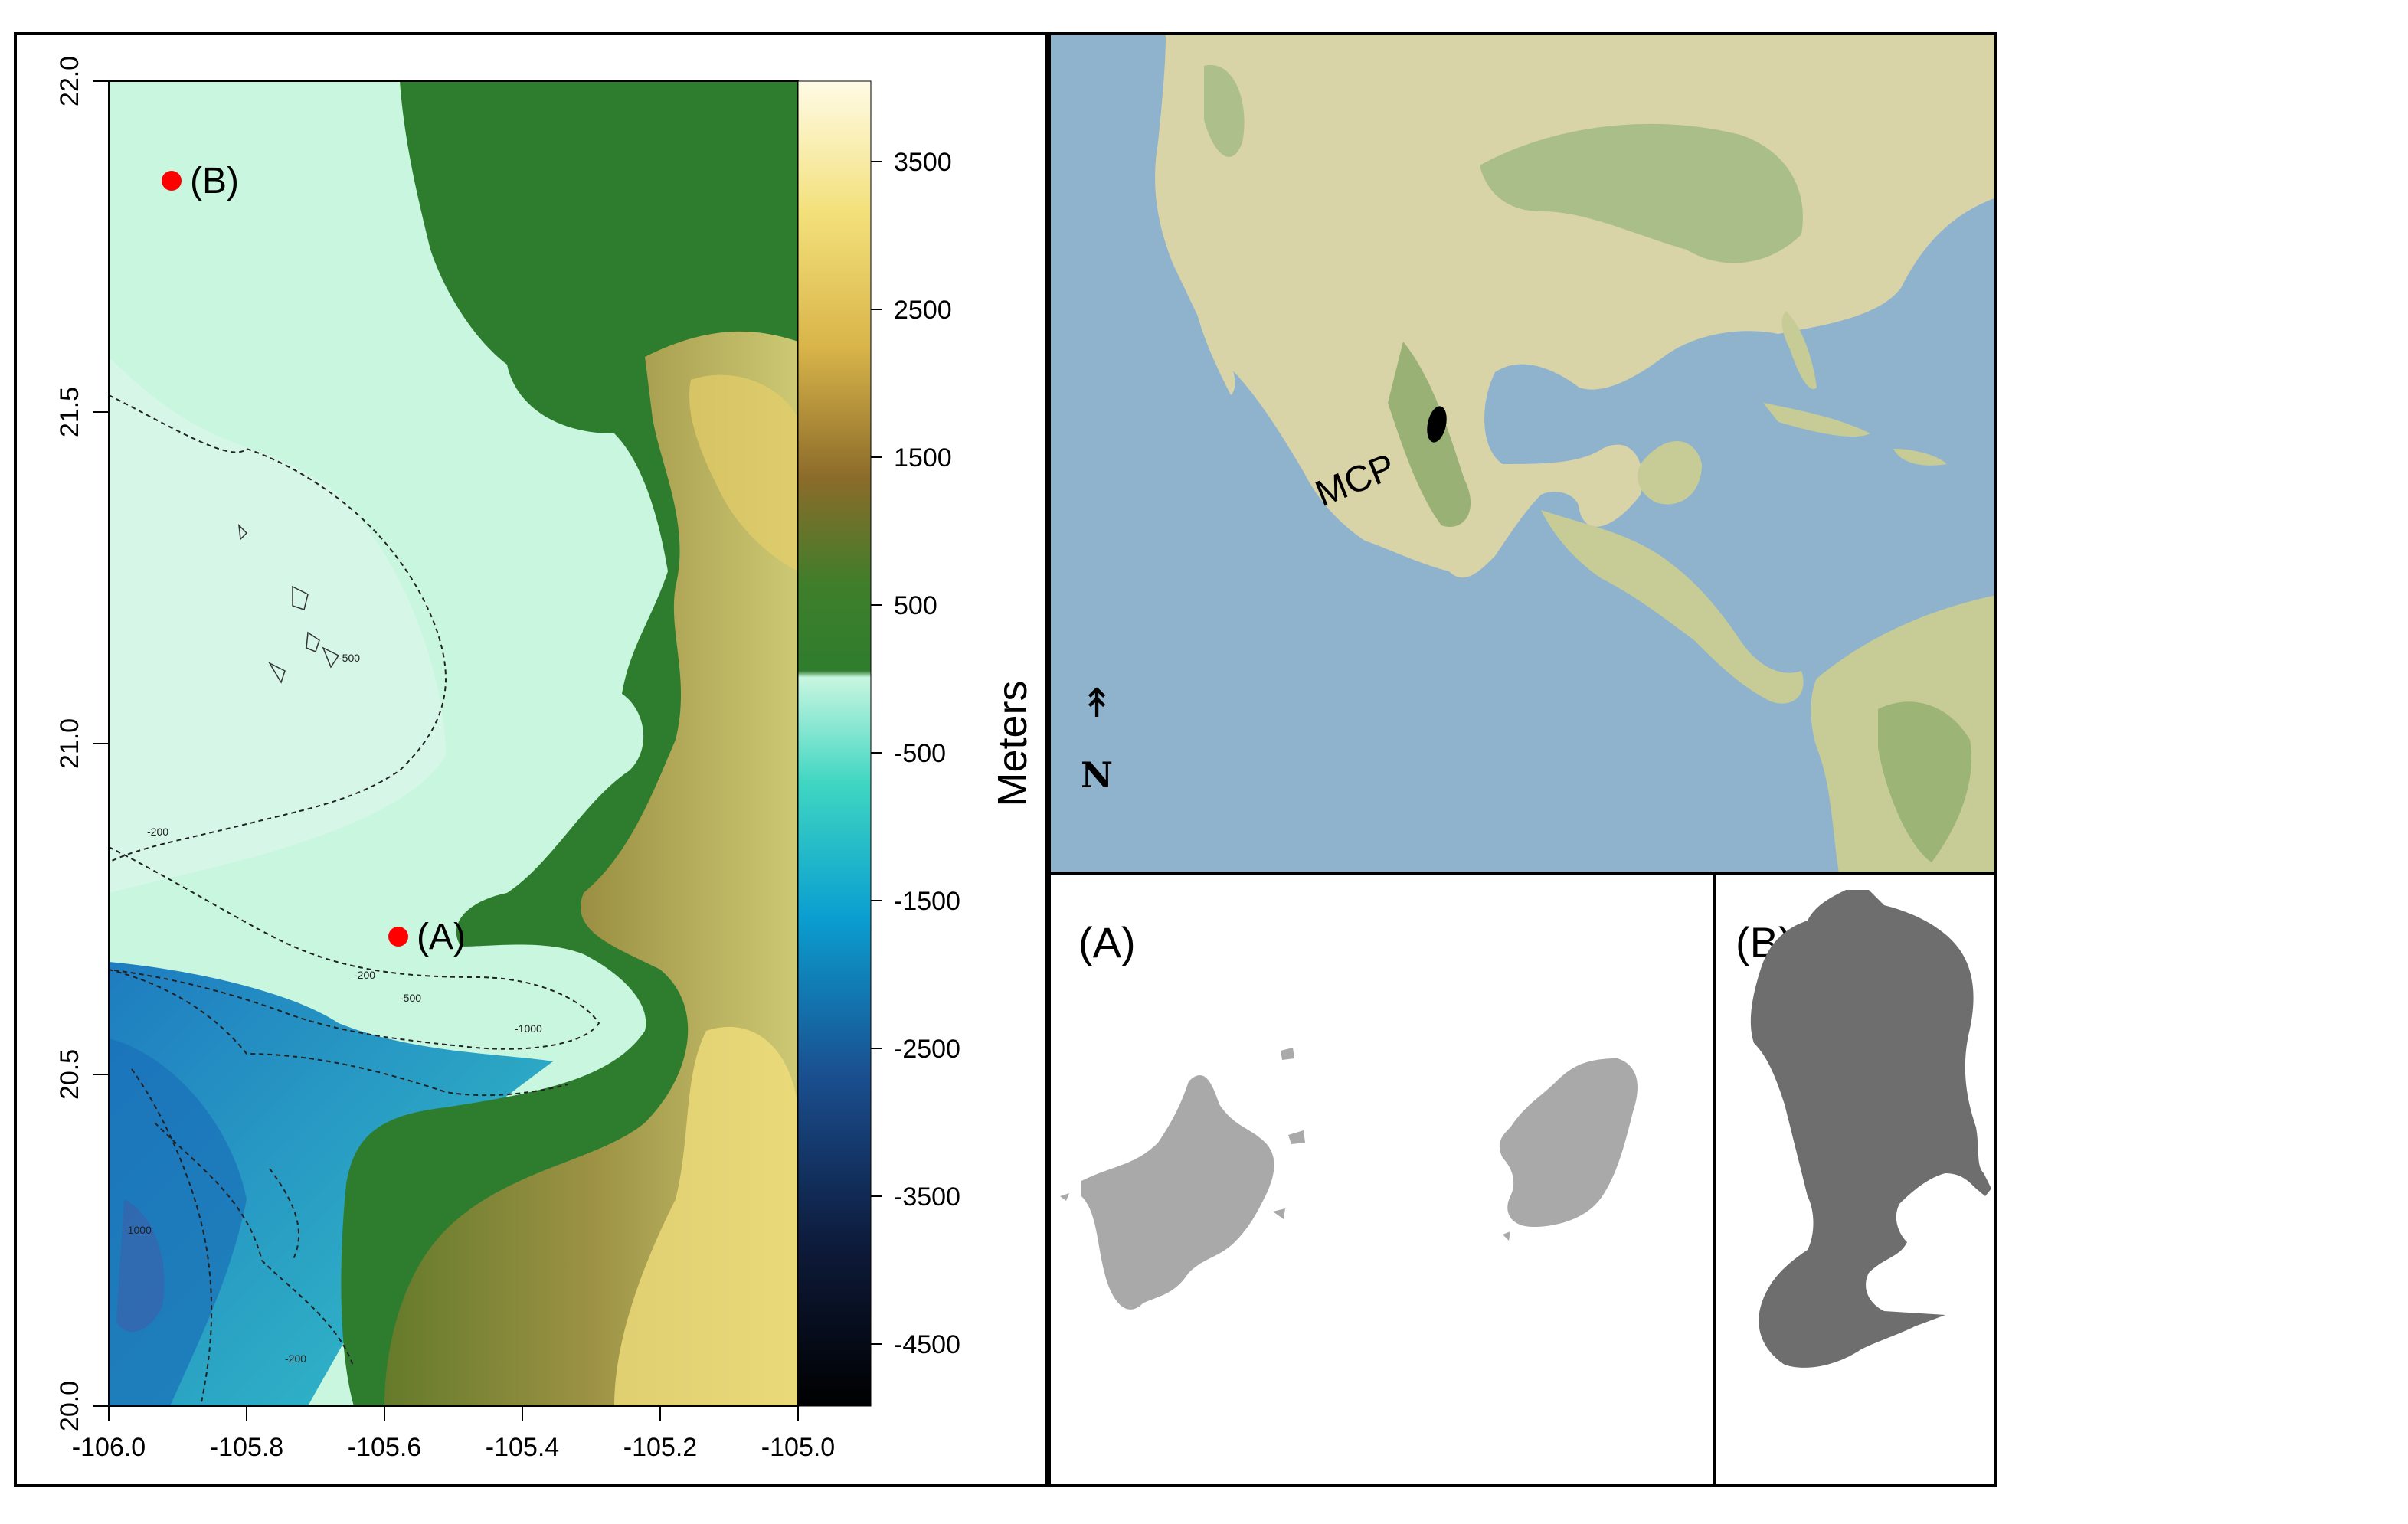 The width and height of the screenshot is (2408, 1524). Describe the element at coordinates (453, 1413) in the screenshot. I see `x-axis` at that location.